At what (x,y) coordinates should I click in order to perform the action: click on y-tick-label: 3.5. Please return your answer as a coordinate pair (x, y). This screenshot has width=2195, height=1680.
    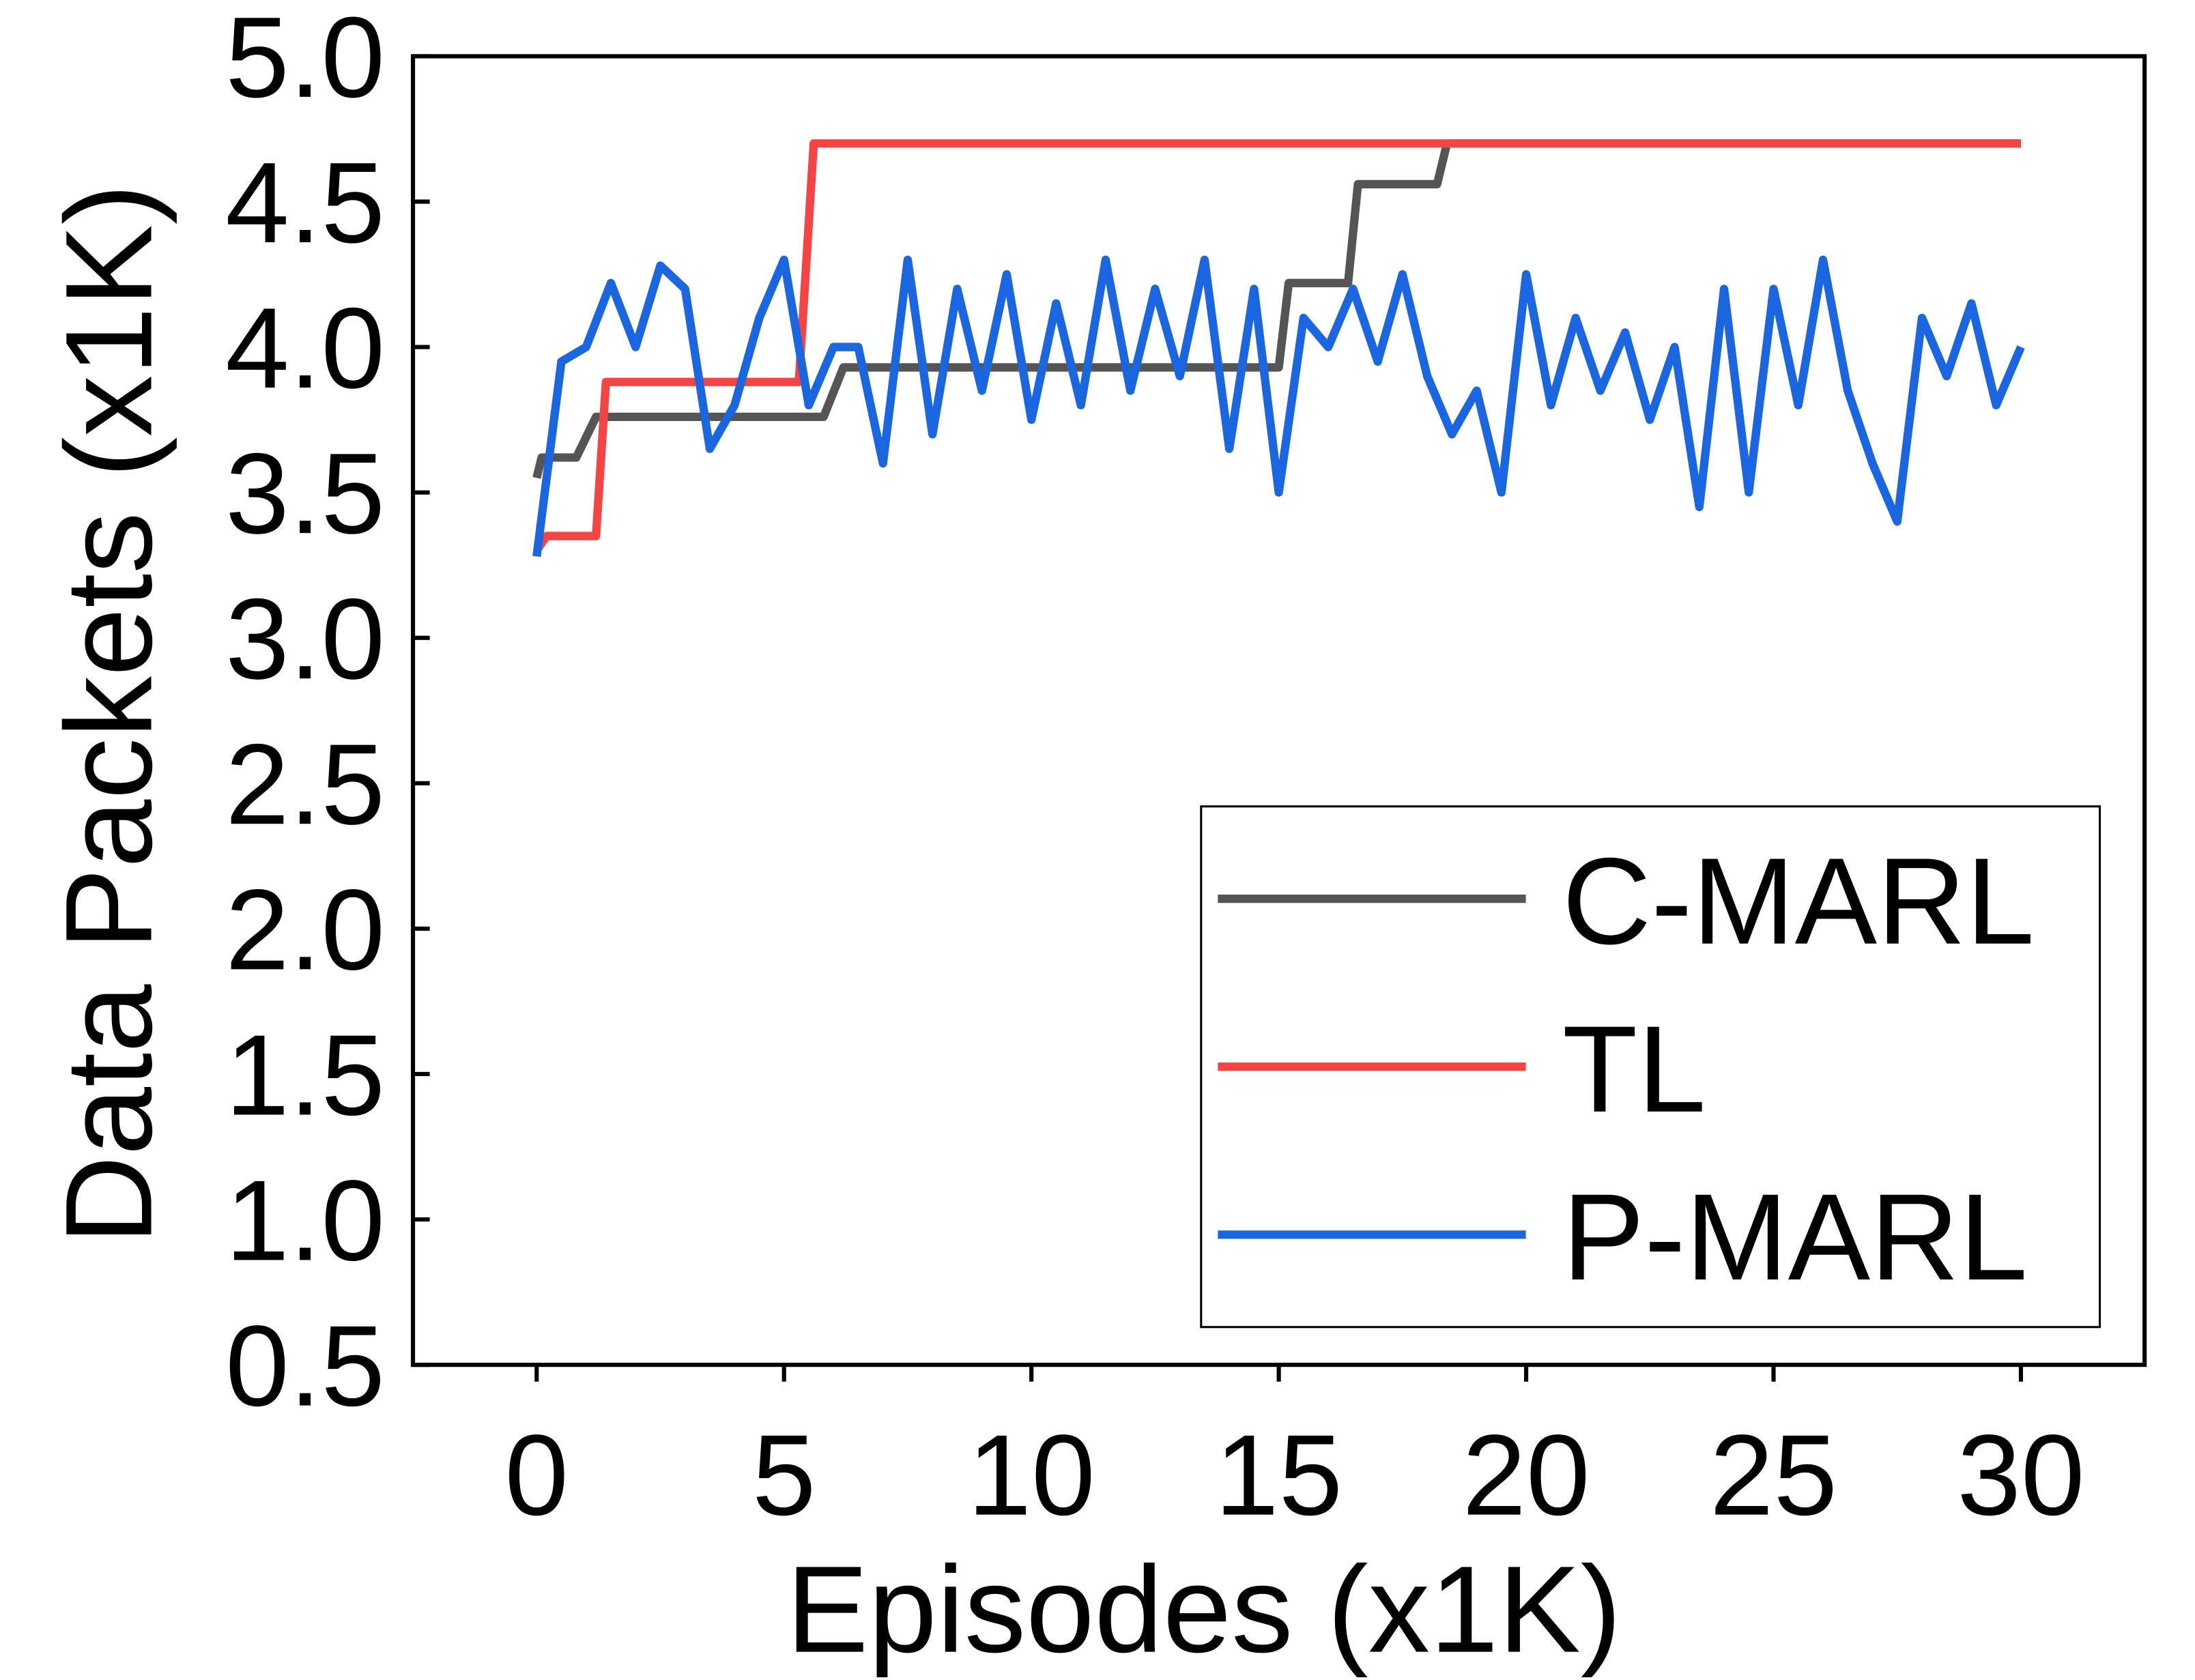
    Looking at the image, I should click on (305, 493).